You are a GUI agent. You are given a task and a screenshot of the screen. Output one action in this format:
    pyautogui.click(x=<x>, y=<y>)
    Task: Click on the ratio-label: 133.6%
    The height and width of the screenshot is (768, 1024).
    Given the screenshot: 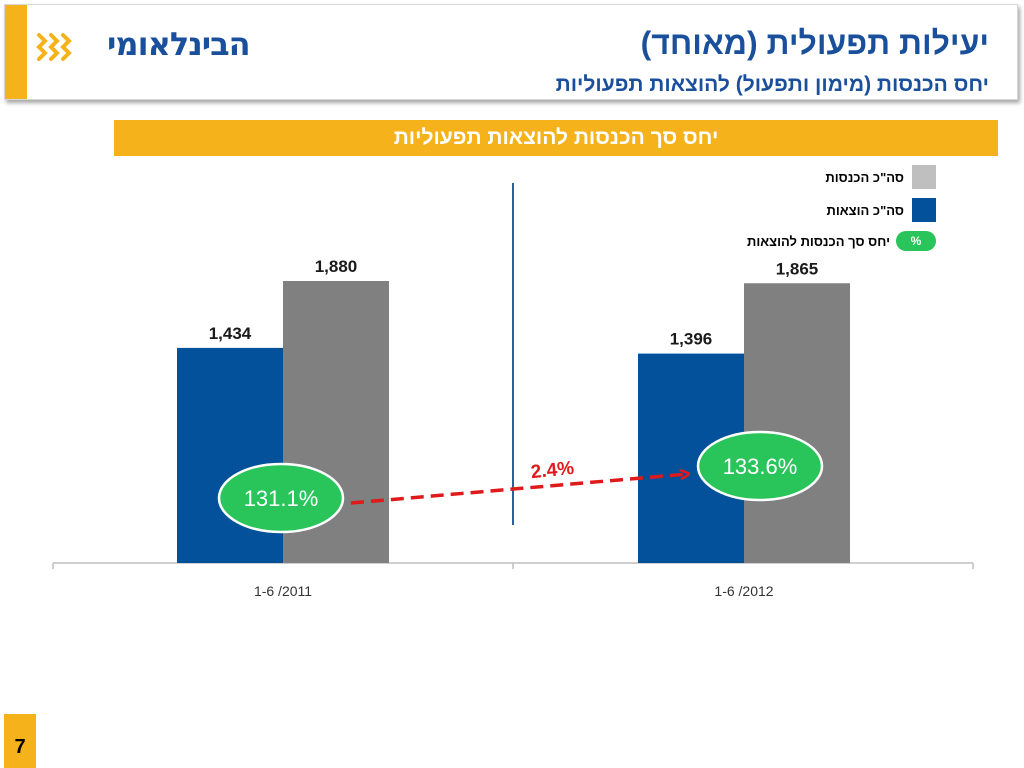 What is the action you would take?
    pyautogui.click(x=760, y=466)
    